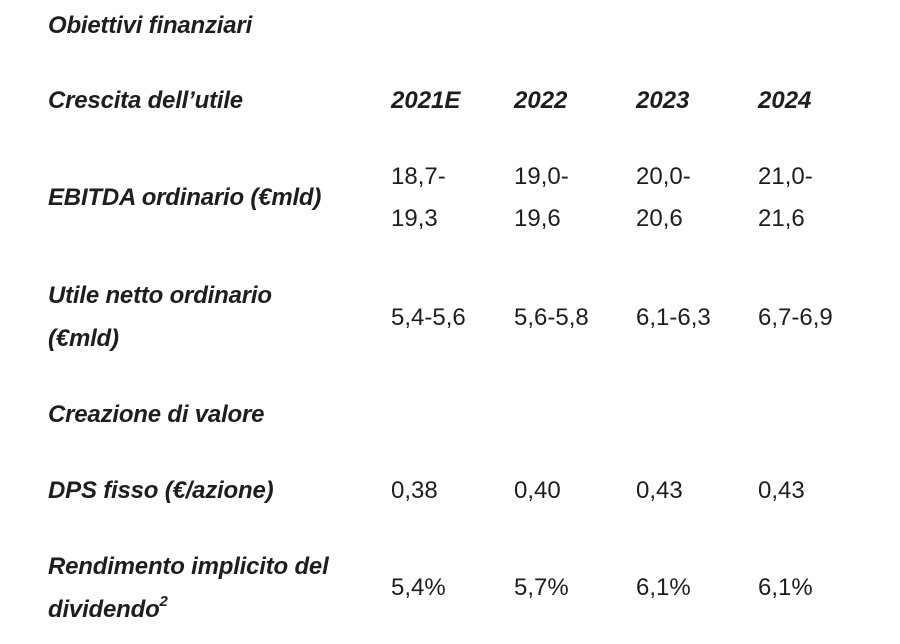 This screenshot has height=644, width=900. What do you see at coordinates (150, 25) in the screenshot?
I see `section-title: Obiettivi finanziari` at bounding box center [150, 25].